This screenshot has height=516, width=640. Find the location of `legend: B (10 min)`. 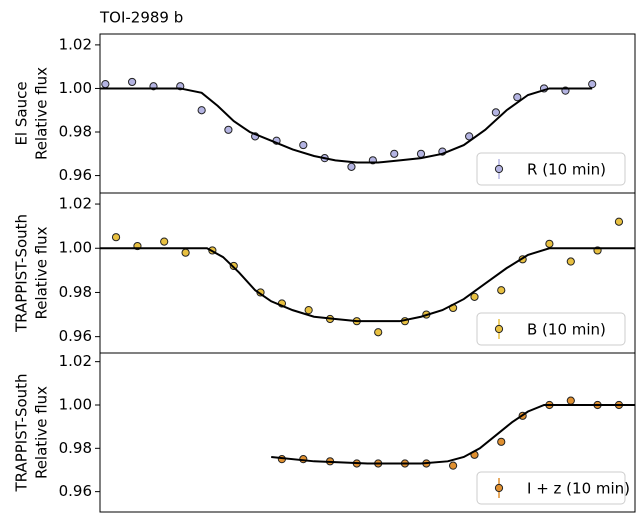

legend: B (10 min) is located at coordinates (551, 329).